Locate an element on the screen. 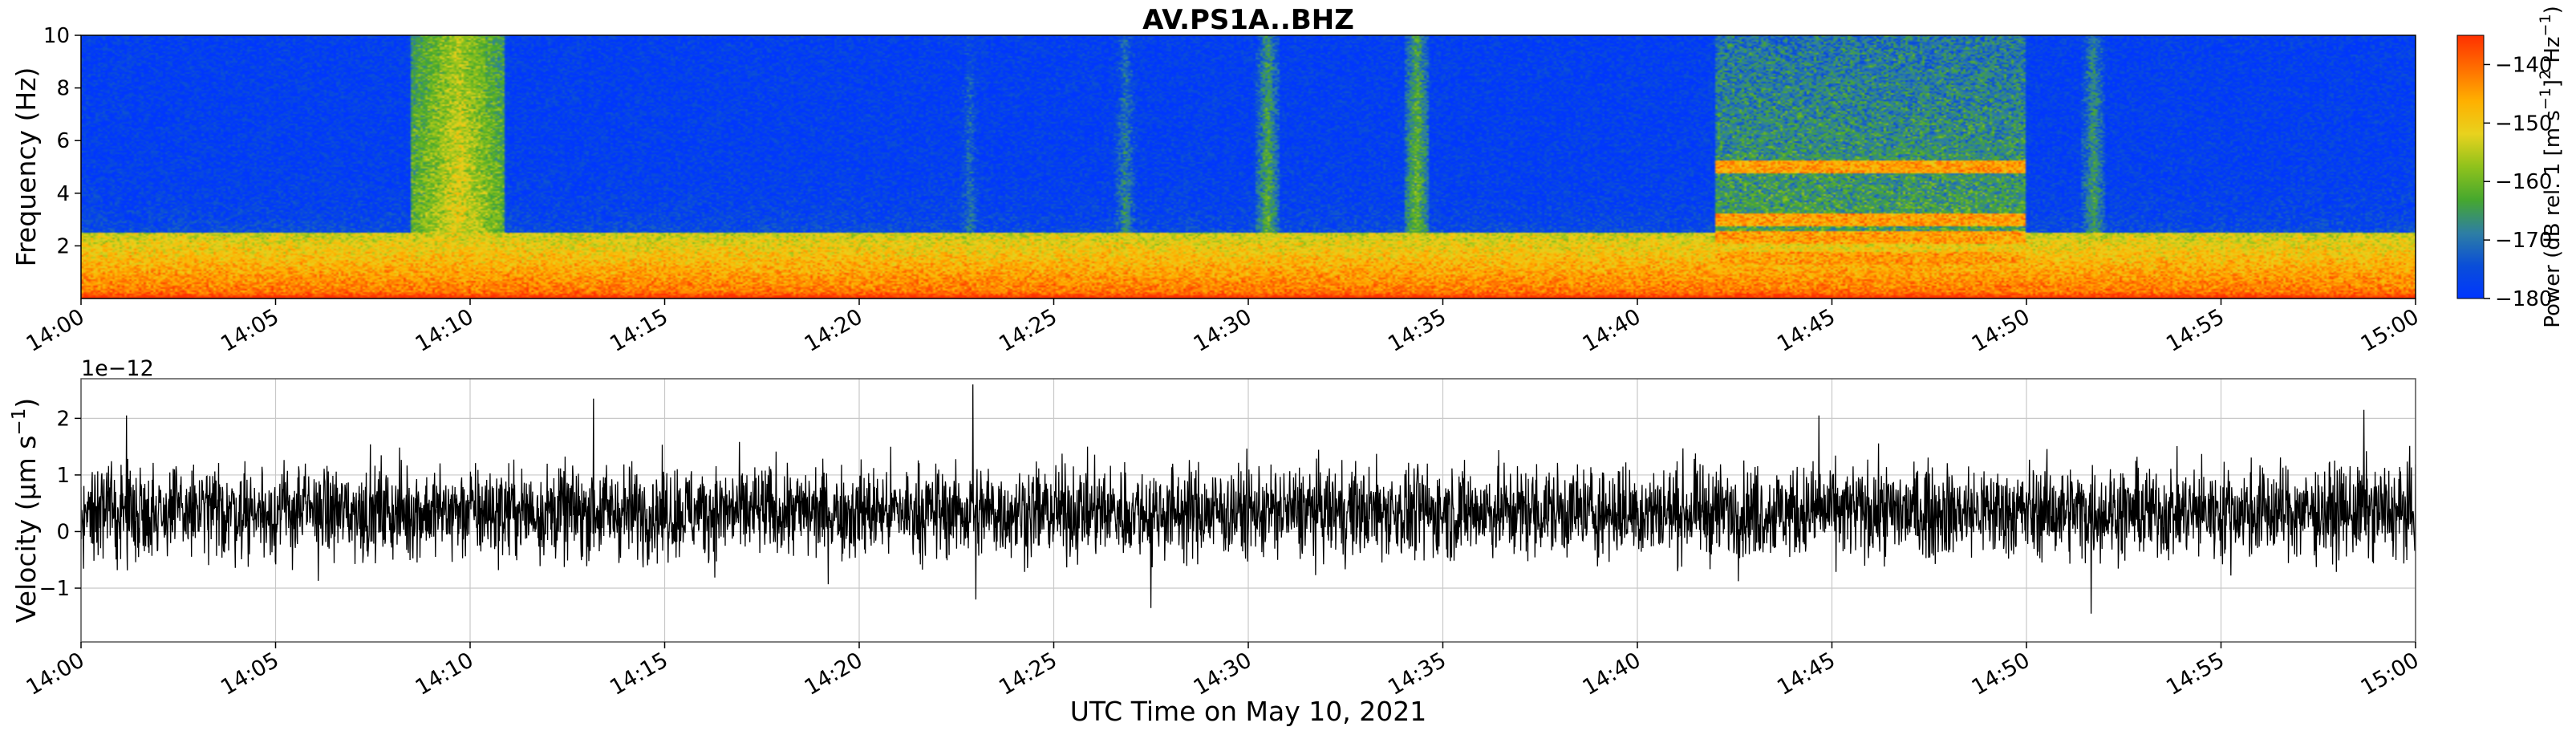  spectrogram-y-tick-label: 4 is located at coordinates (63, 194).